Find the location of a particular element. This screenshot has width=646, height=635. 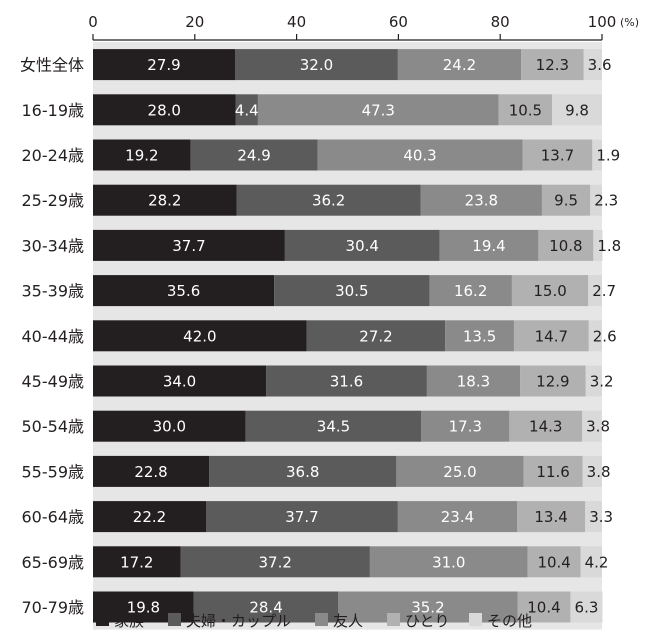

bar-value-label-8-4: 3.8 is located at coordinates (598, 427).